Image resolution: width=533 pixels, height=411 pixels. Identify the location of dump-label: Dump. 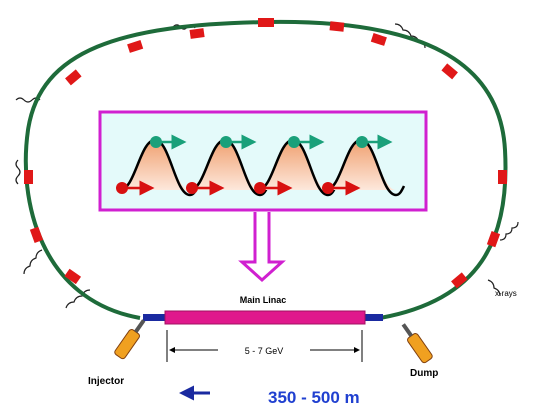
(424, 373).